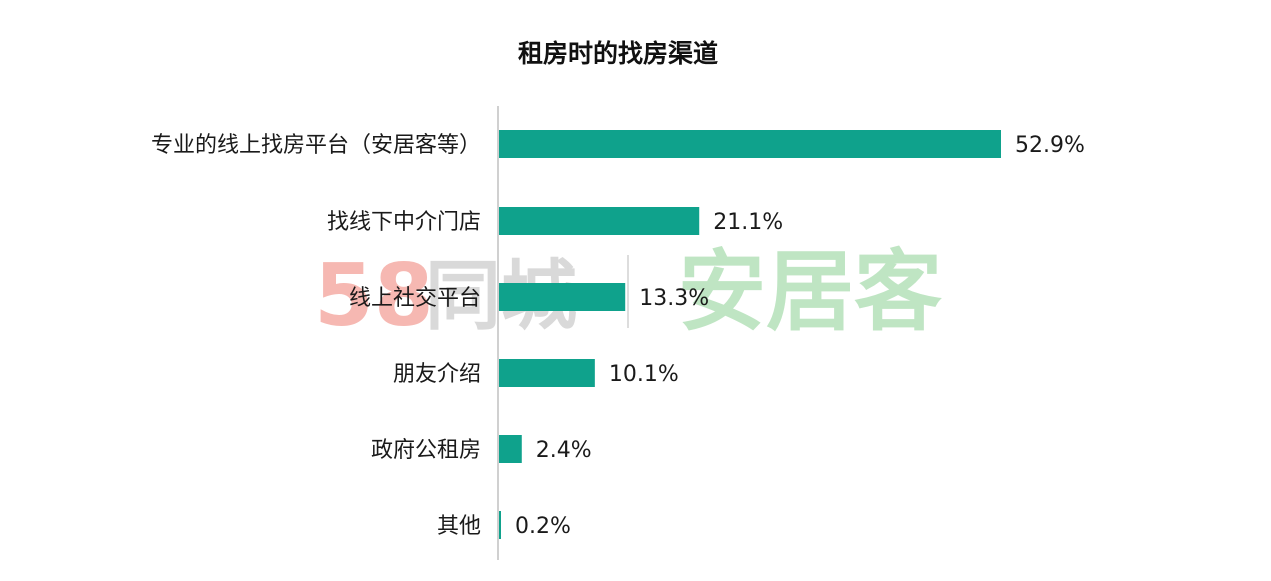  Describe the element at coordinates (810, 291) in the screenshot. I see `watermark-anjuke-text: 安居客` at that location.